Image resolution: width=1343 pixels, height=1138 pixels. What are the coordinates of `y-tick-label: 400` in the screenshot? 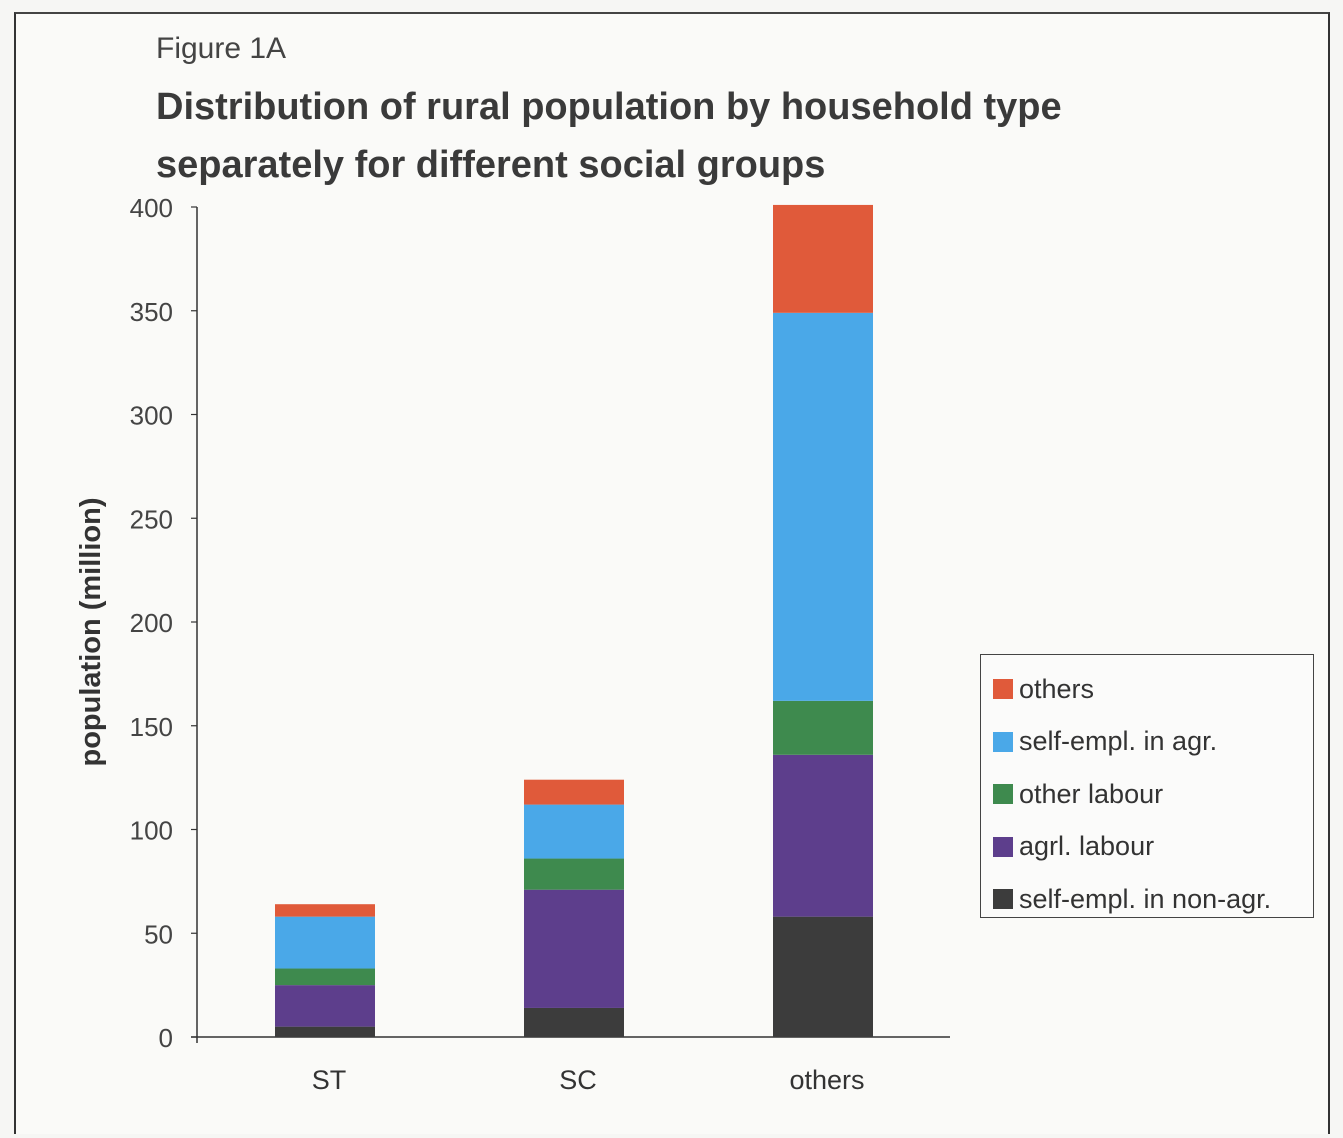 It's located at (151, 208).